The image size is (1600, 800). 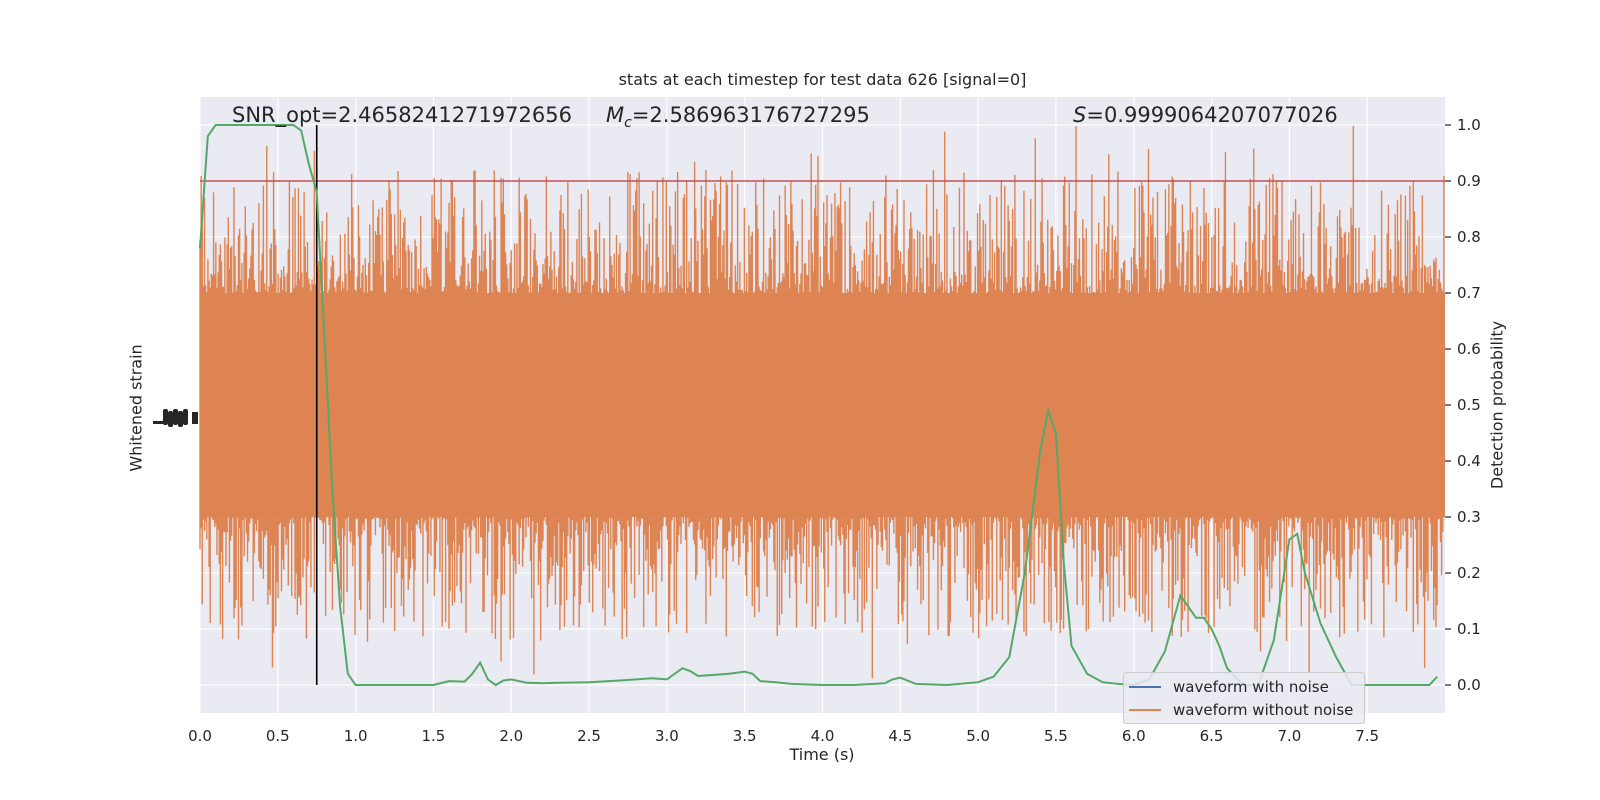 What do you see at coordinates (1469, 349) in the screenshot?
I see `right-tick-label: 0.6` at bounding box center [1469, 349].